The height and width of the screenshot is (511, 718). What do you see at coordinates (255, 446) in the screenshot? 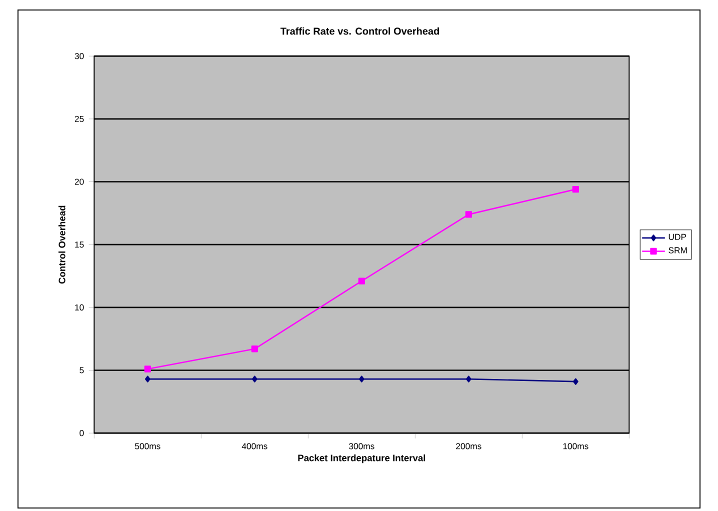
I see `x-tick-label: 400ms` at bounding box center [255, 446].